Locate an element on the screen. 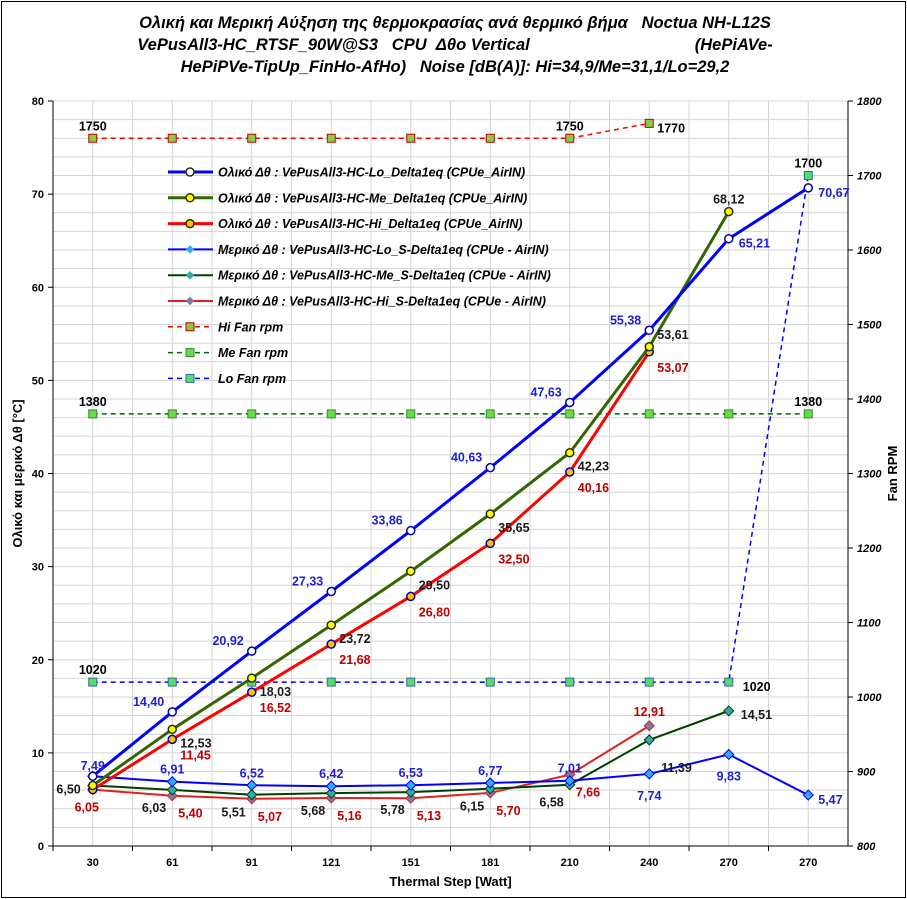 This screenshot has height=899, width=907. data-label: 9,83 is located at coordinates (729, 776).